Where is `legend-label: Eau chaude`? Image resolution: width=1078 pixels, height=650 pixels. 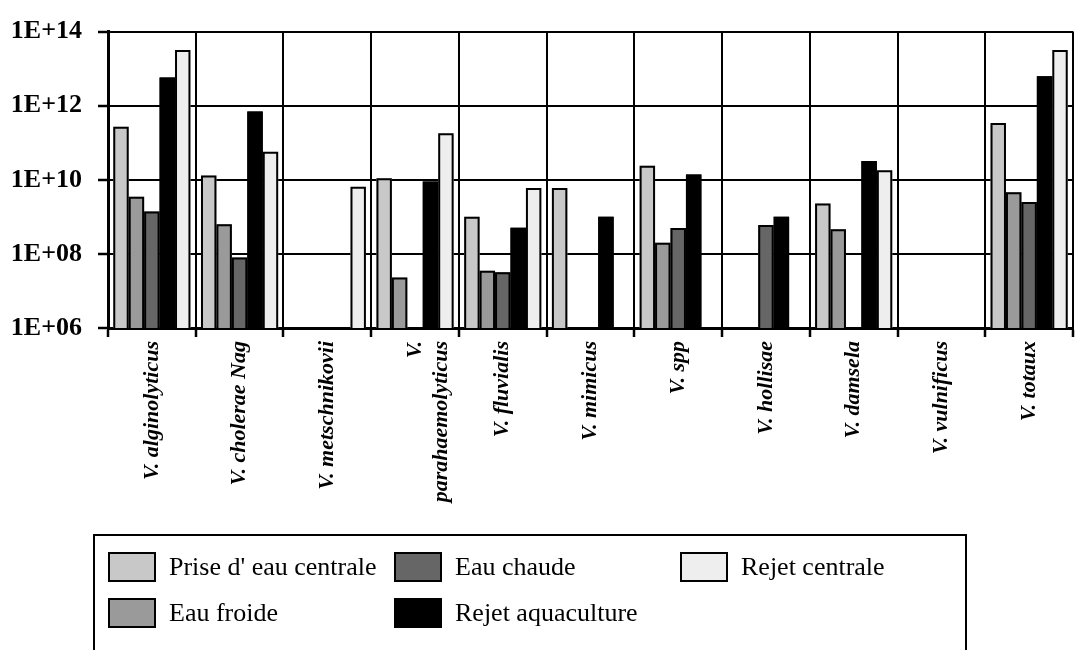 legend-label: Eau chaude is located at coordinates (515, 566).